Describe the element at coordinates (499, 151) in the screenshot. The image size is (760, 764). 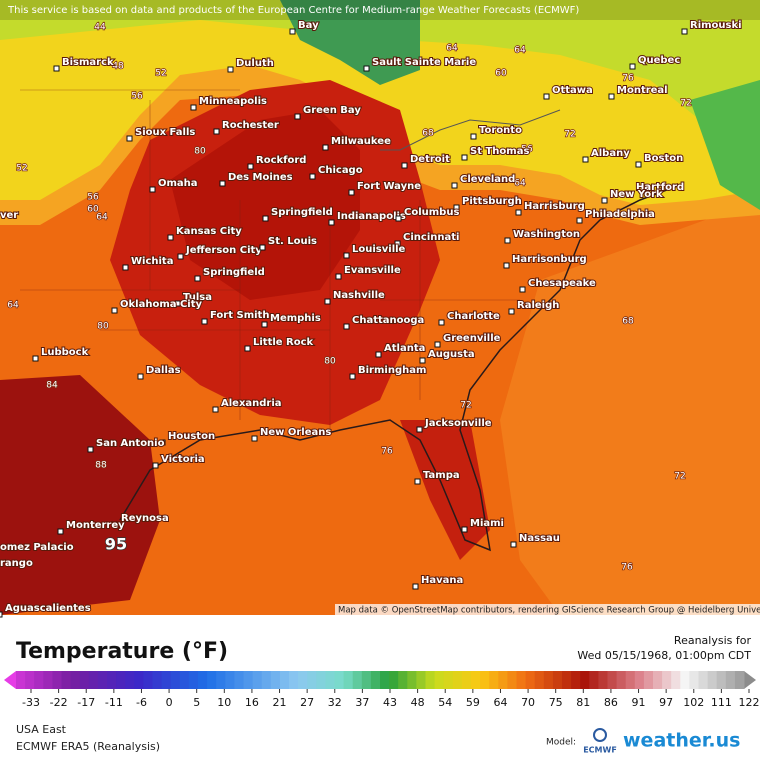
I see `city-label: St Thomas` at that location.